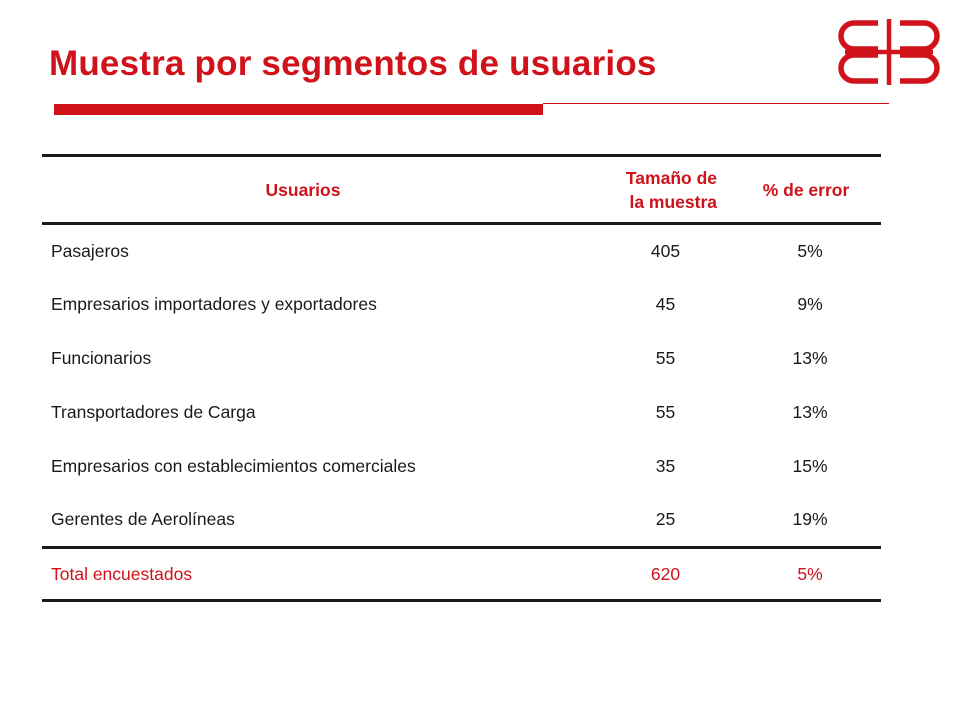  What do you see at coordinates (889, 52) in the screenshot?
I see `ccb-logo-icon` at bounding box center [889, 52].